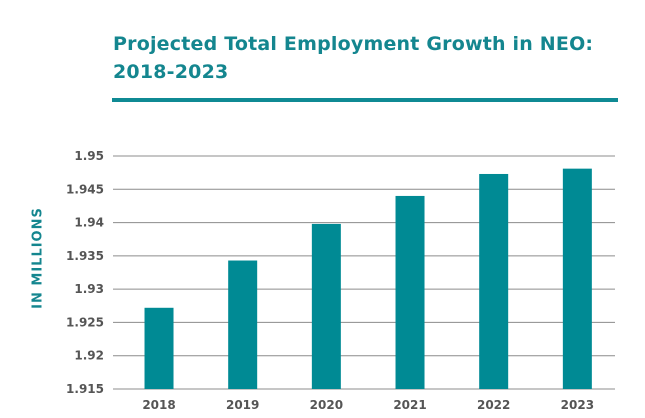 This screenshot has width=645, height=418. I want to click on title-underline, so click(365, 100).